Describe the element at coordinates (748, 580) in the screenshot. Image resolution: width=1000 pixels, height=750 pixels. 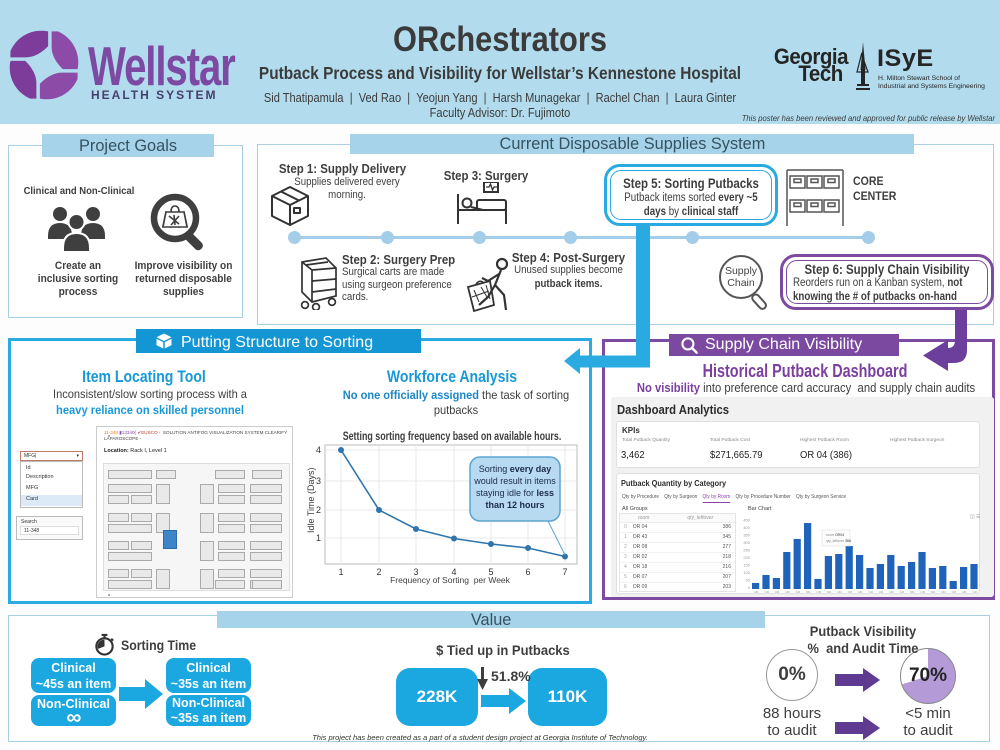
I see `svg-text: 50` at that location.